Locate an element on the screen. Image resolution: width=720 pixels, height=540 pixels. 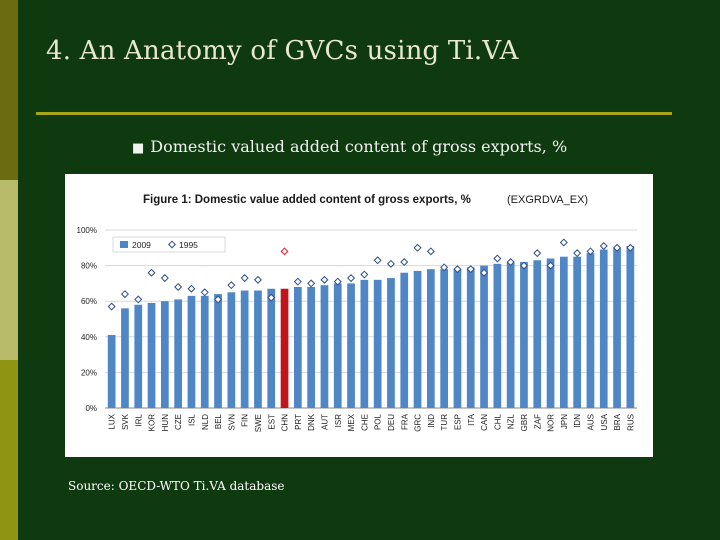
x-tick-label: GBR is located at coordinates (524, 423).